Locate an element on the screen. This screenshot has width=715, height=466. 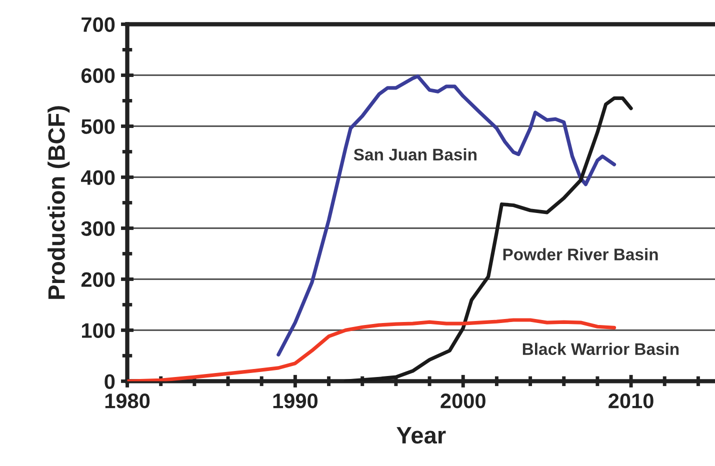
y-tick-label: 600 is located at coordinates (98, 75).